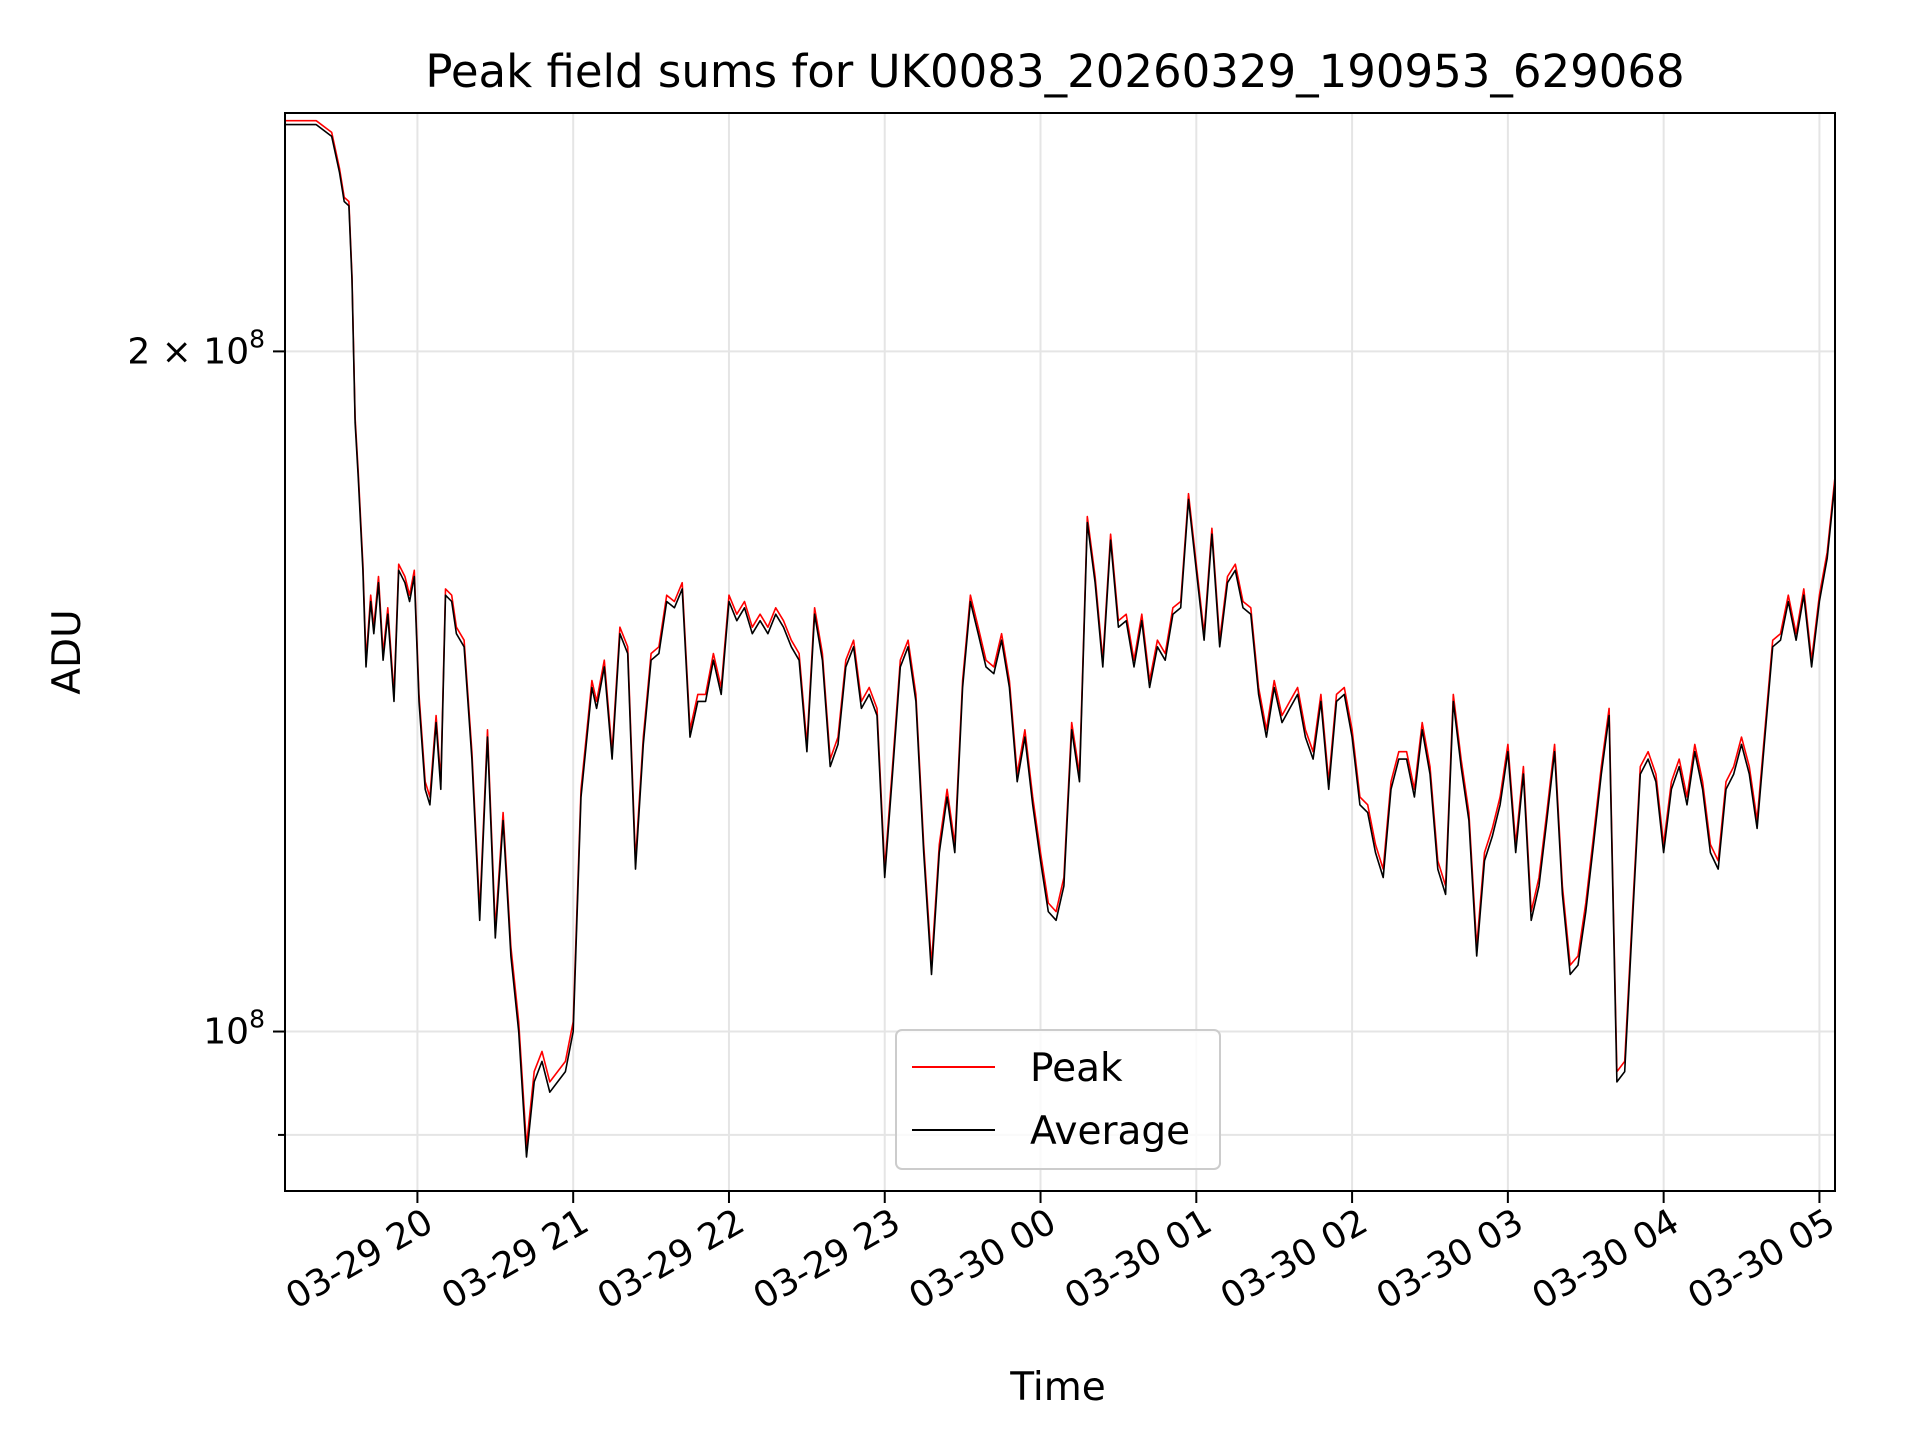 Image resolution: width=1920 pixels, height=1440 pixels. I want to click on y-axis-ticks: 108 2 × 108, so click(206, 730).